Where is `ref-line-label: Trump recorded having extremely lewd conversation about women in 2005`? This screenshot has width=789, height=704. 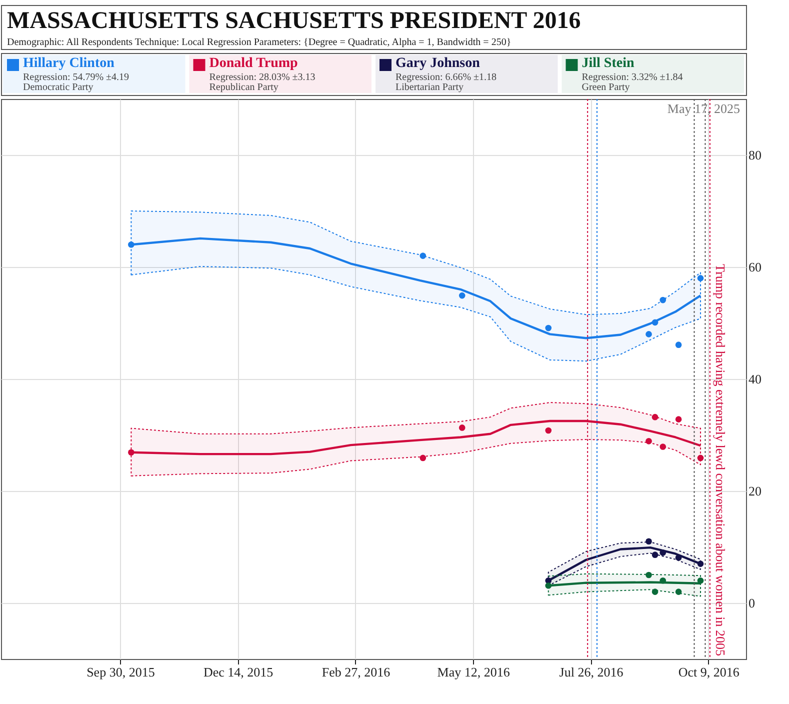 ref-line-label: Trump recorded having extremely lewd conversation about women in 2005 is located at coordinates (720, 460).